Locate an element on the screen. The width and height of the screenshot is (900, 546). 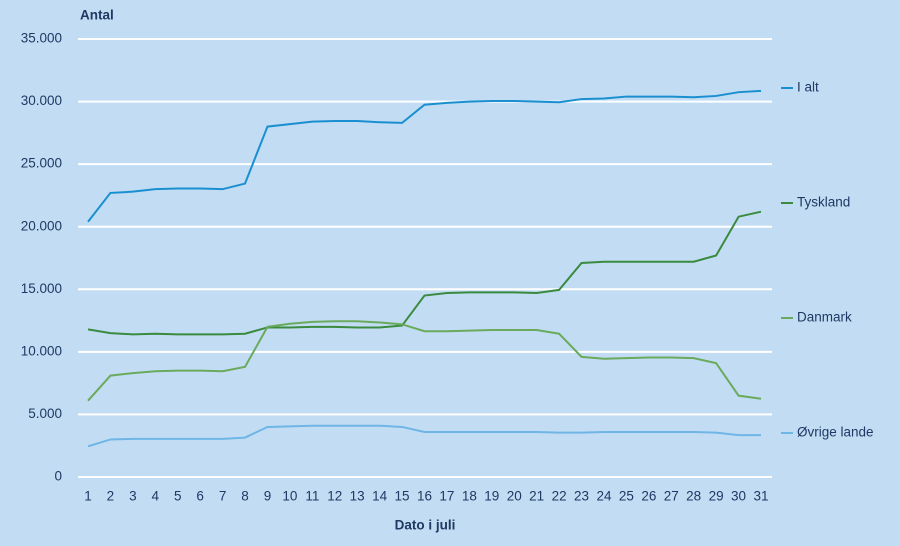
x-tick-label: 14 is located at coordinates (380, 496).